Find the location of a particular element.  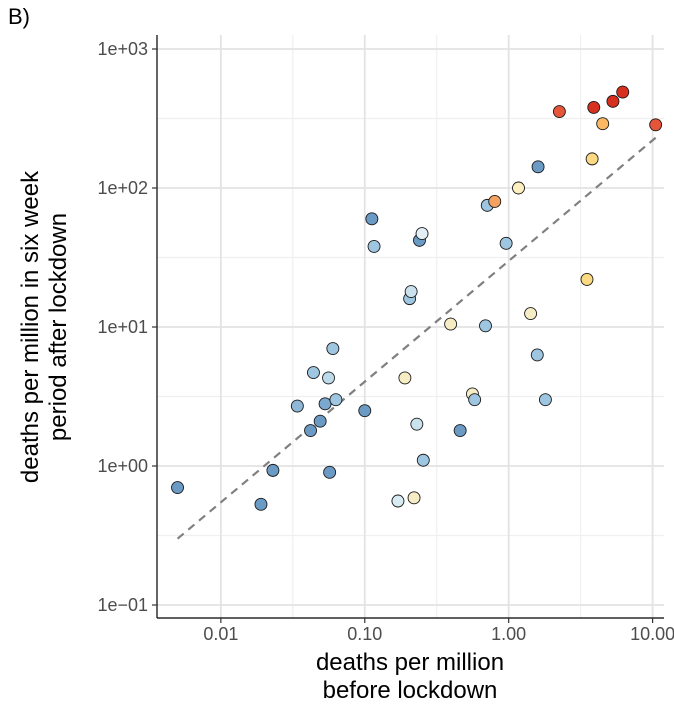

y-axis-ticks: 1e−01 1e+00 1e+01 1e+02 1e+03 is located at coordinates (127, 327).